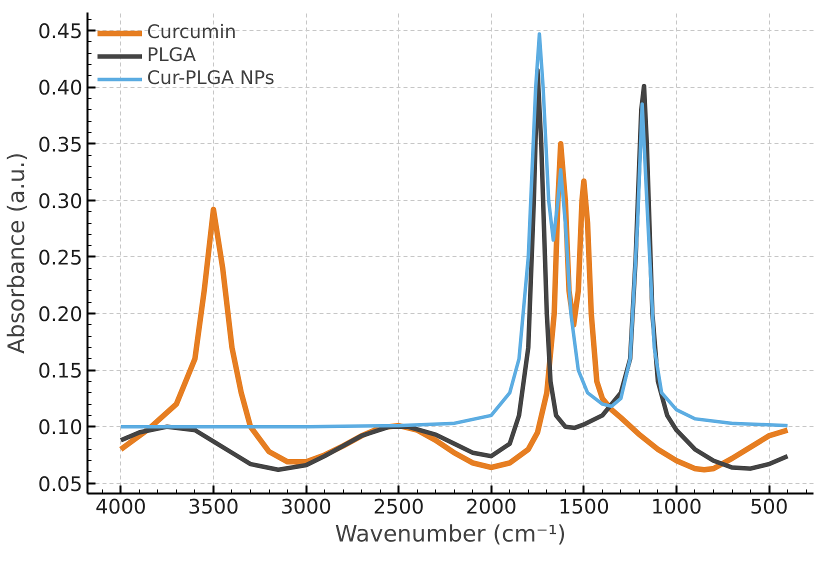 This screenshot has height=563, width=823. I want to click on y-axis-title: Absorbance (a.u.), so click(17, 253).